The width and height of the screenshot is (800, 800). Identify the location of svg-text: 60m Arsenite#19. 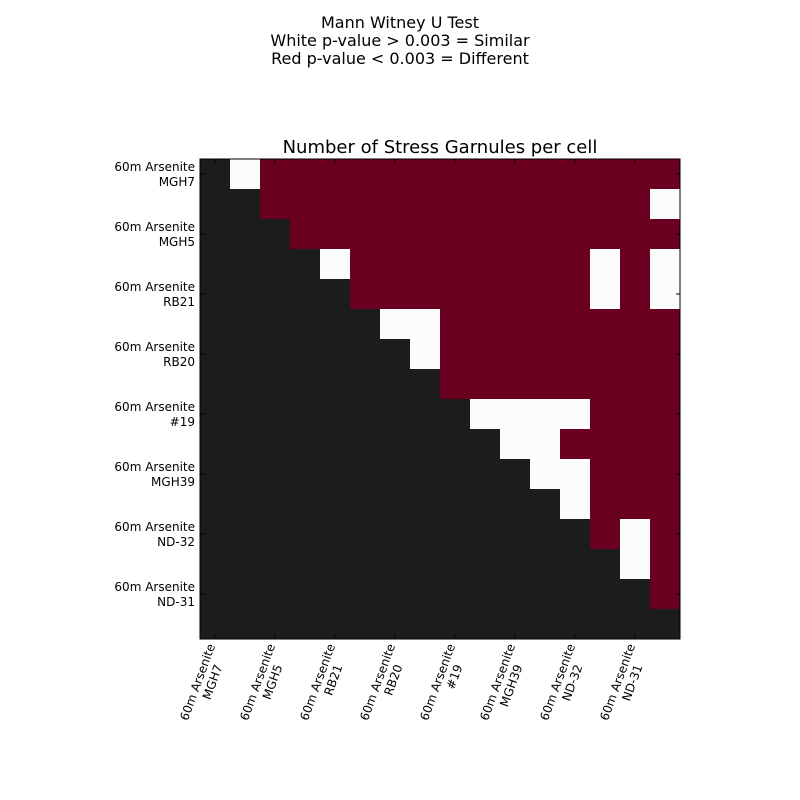
(444, 684).